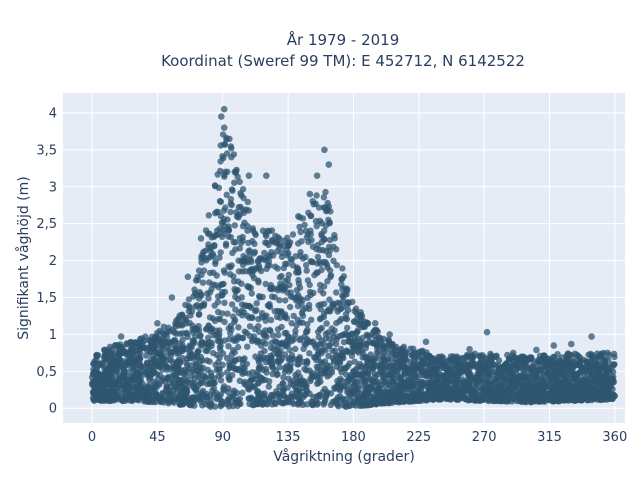 The width and height of the screenshot is (640, 480). What do you see at coordinates (23, 257) in the screenshot?
I see `y-axis-title: Signifikant våghöjd (m)` at bounding box center [23, 257].